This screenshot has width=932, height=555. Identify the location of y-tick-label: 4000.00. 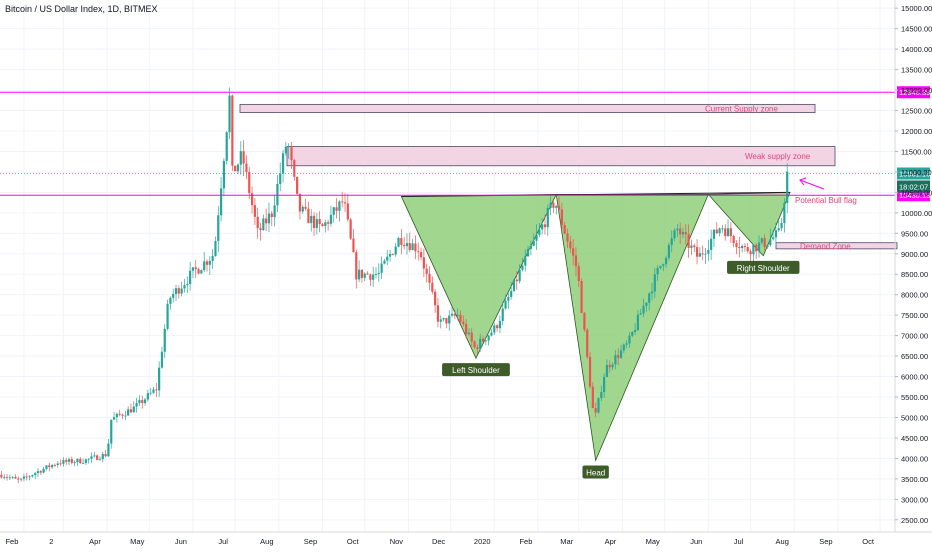
(914, 458).